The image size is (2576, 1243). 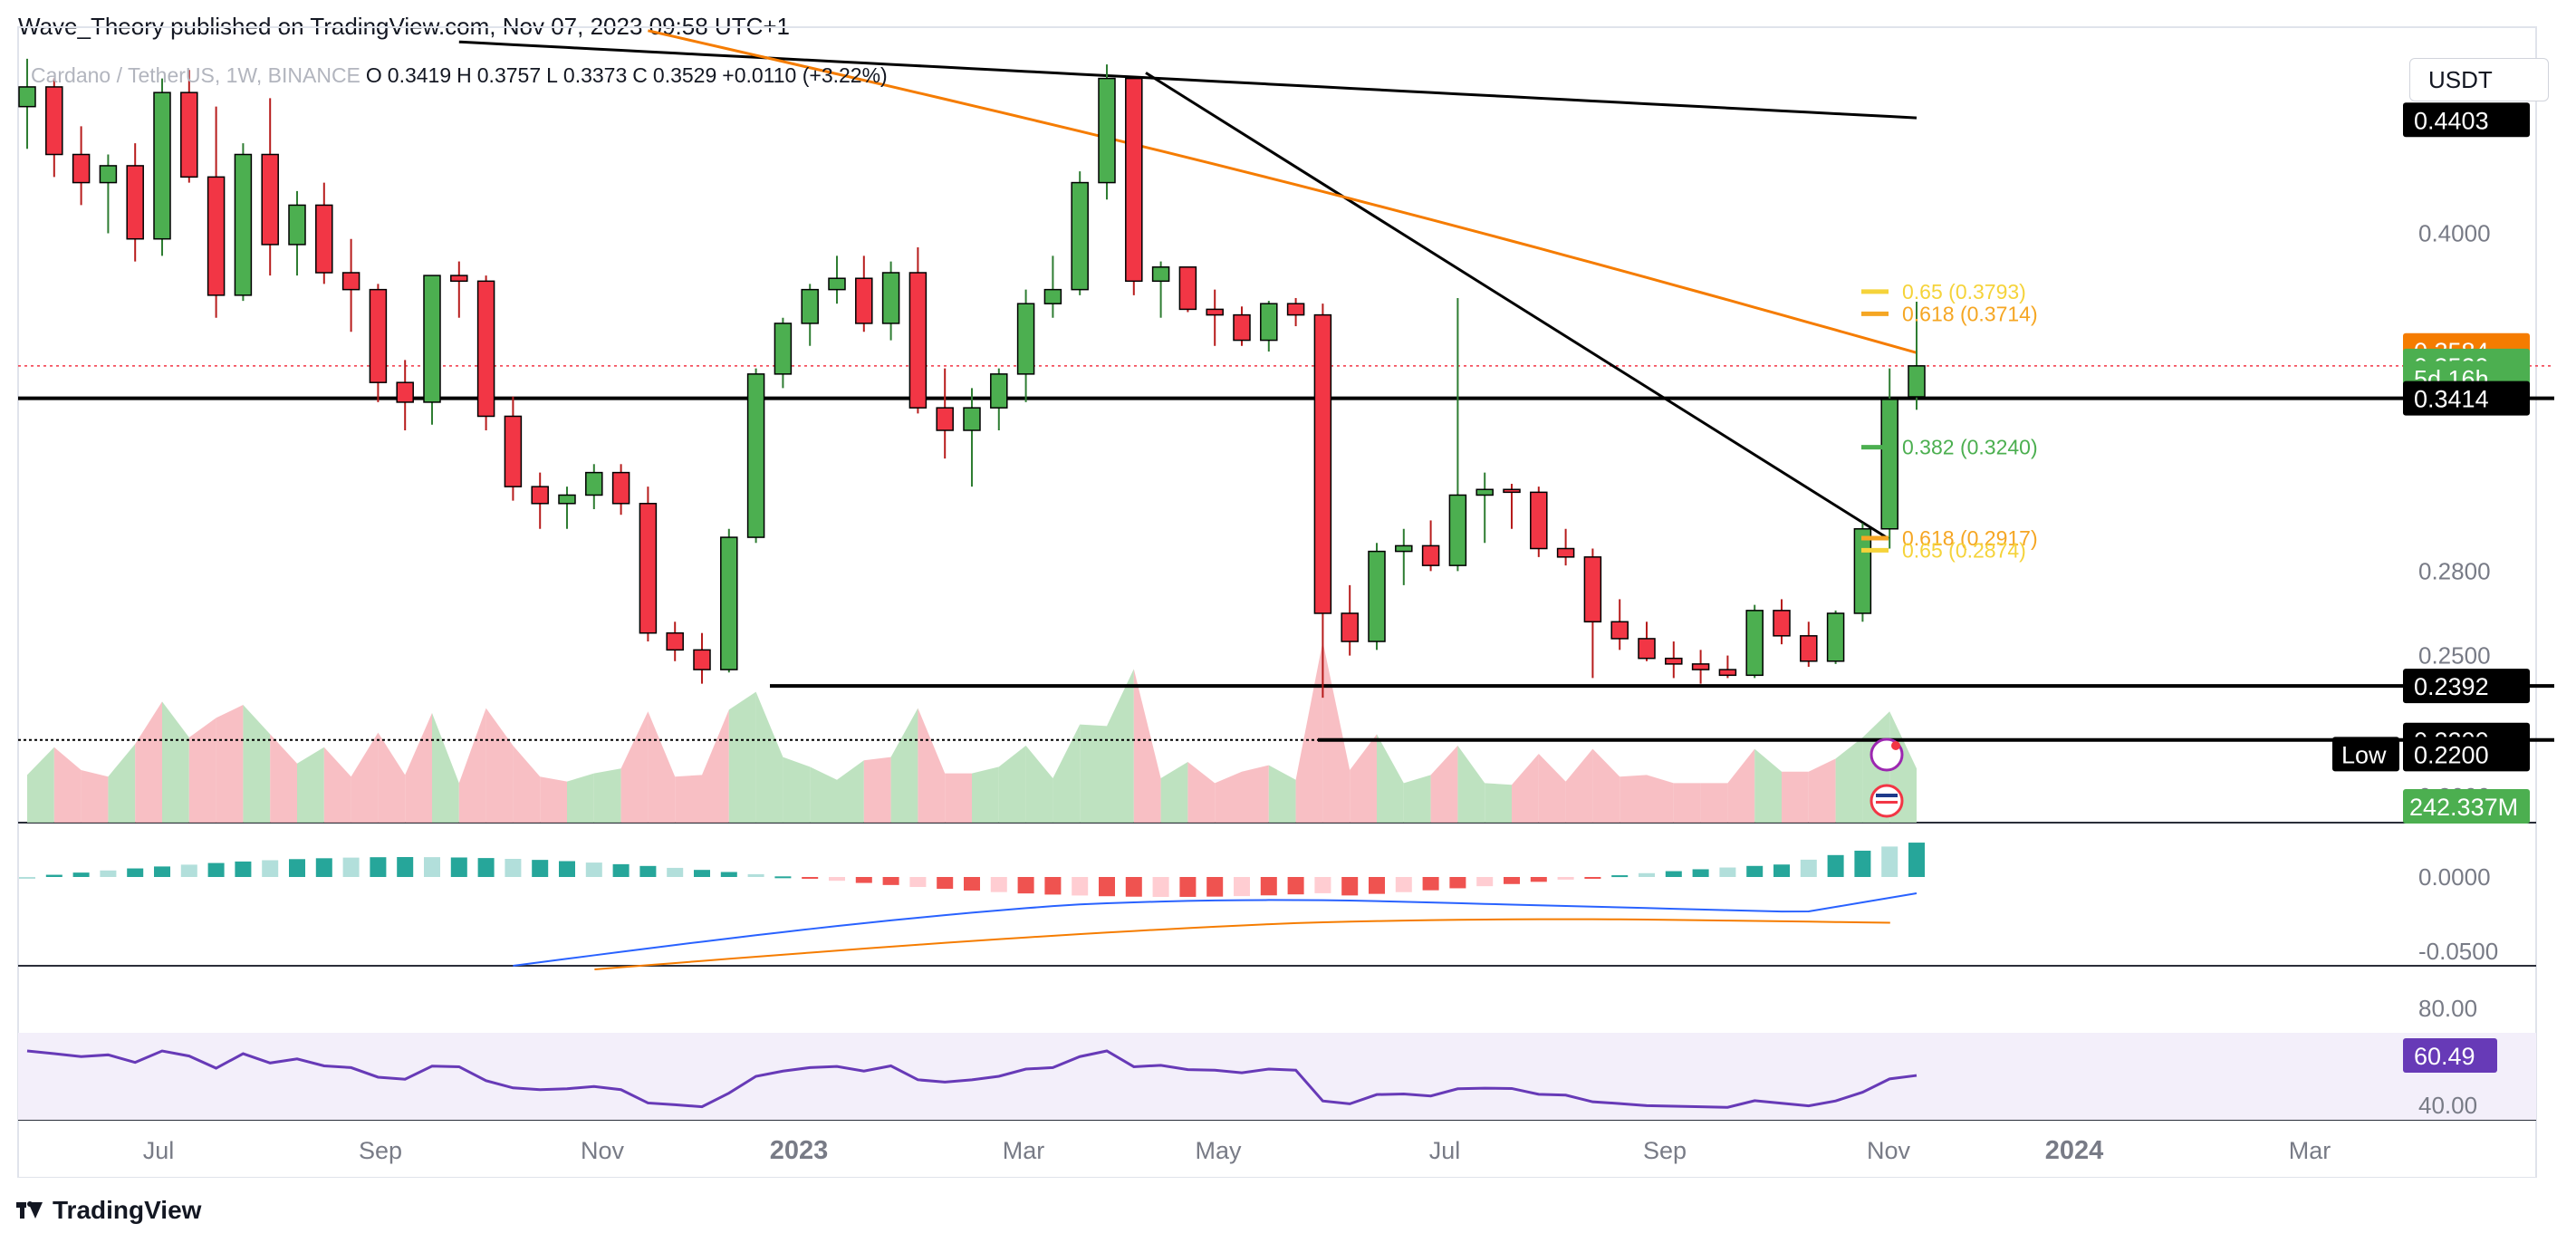 What do you see at coordinates (2447, 1009) in the screenshot?
I see `rsi-y-tick-label: 80.00` at bounding box center [2447, 1009].